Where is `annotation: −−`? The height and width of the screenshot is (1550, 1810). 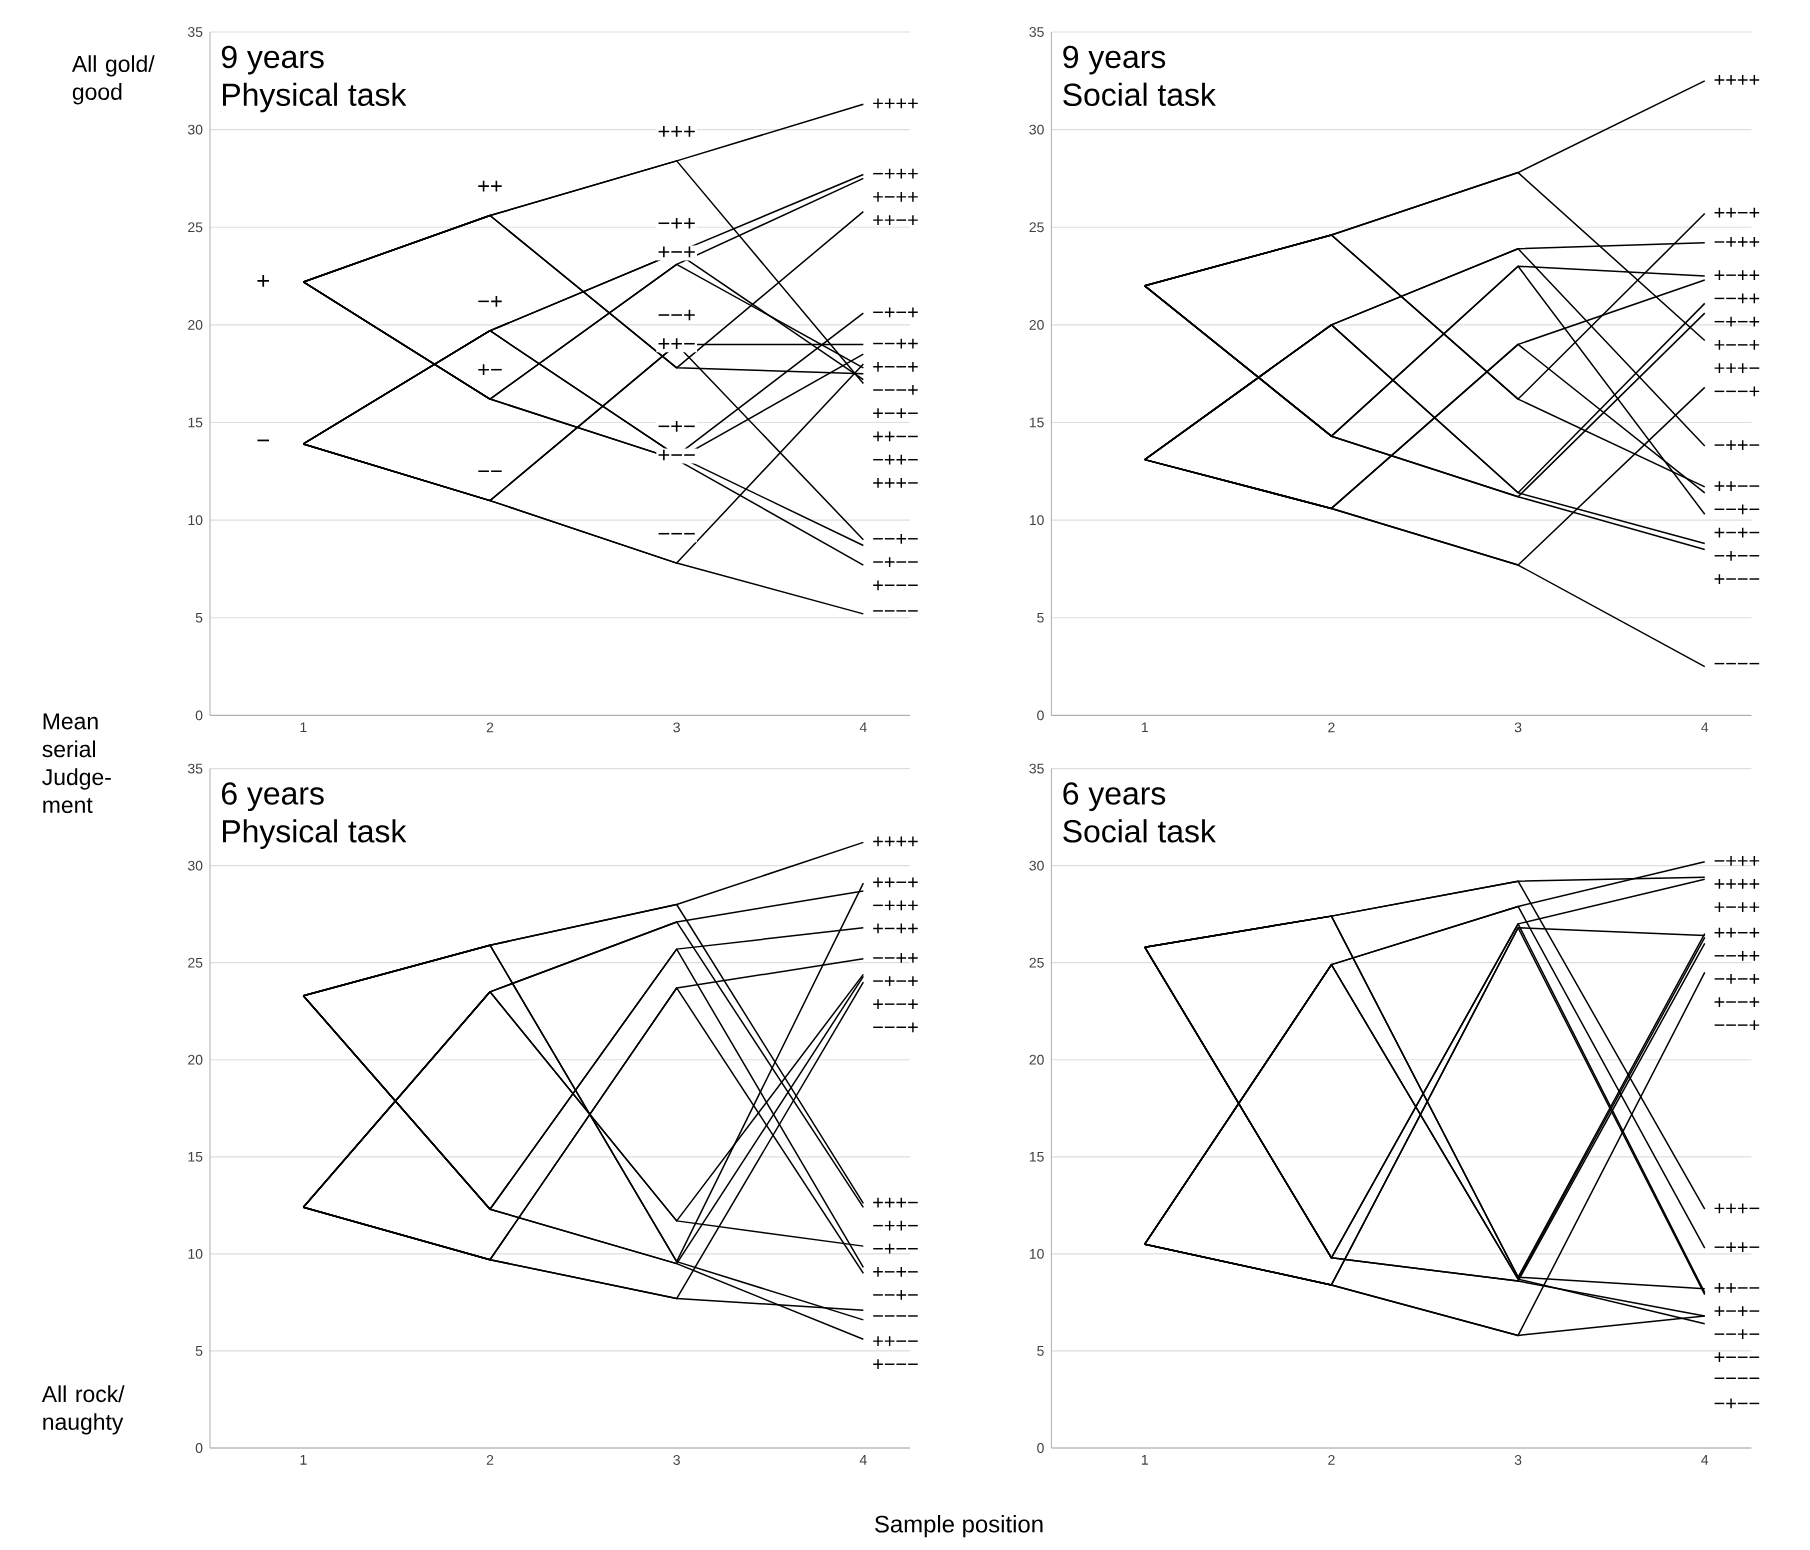 annotation: −− is located at coordinates (490, 471).